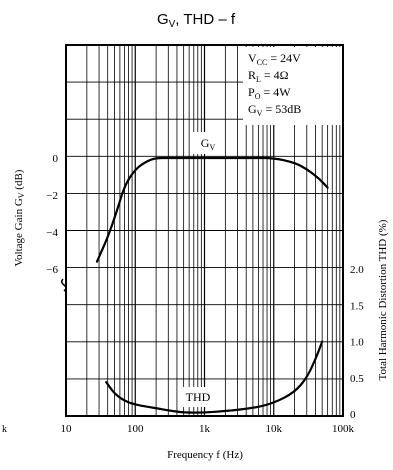 The height and width of the screenshot is (470, 393). I want to click on chart-title: GV, THD – f, so click(196, 20).